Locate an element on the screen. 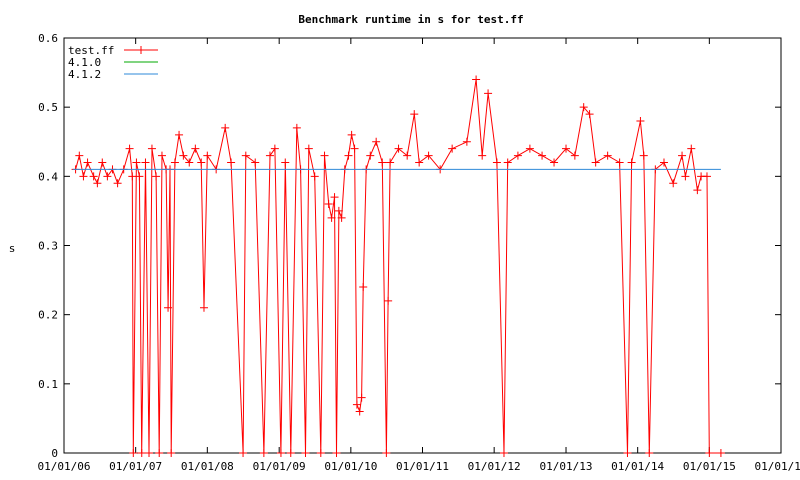  legend-marker is located at coordinates (141, 50).